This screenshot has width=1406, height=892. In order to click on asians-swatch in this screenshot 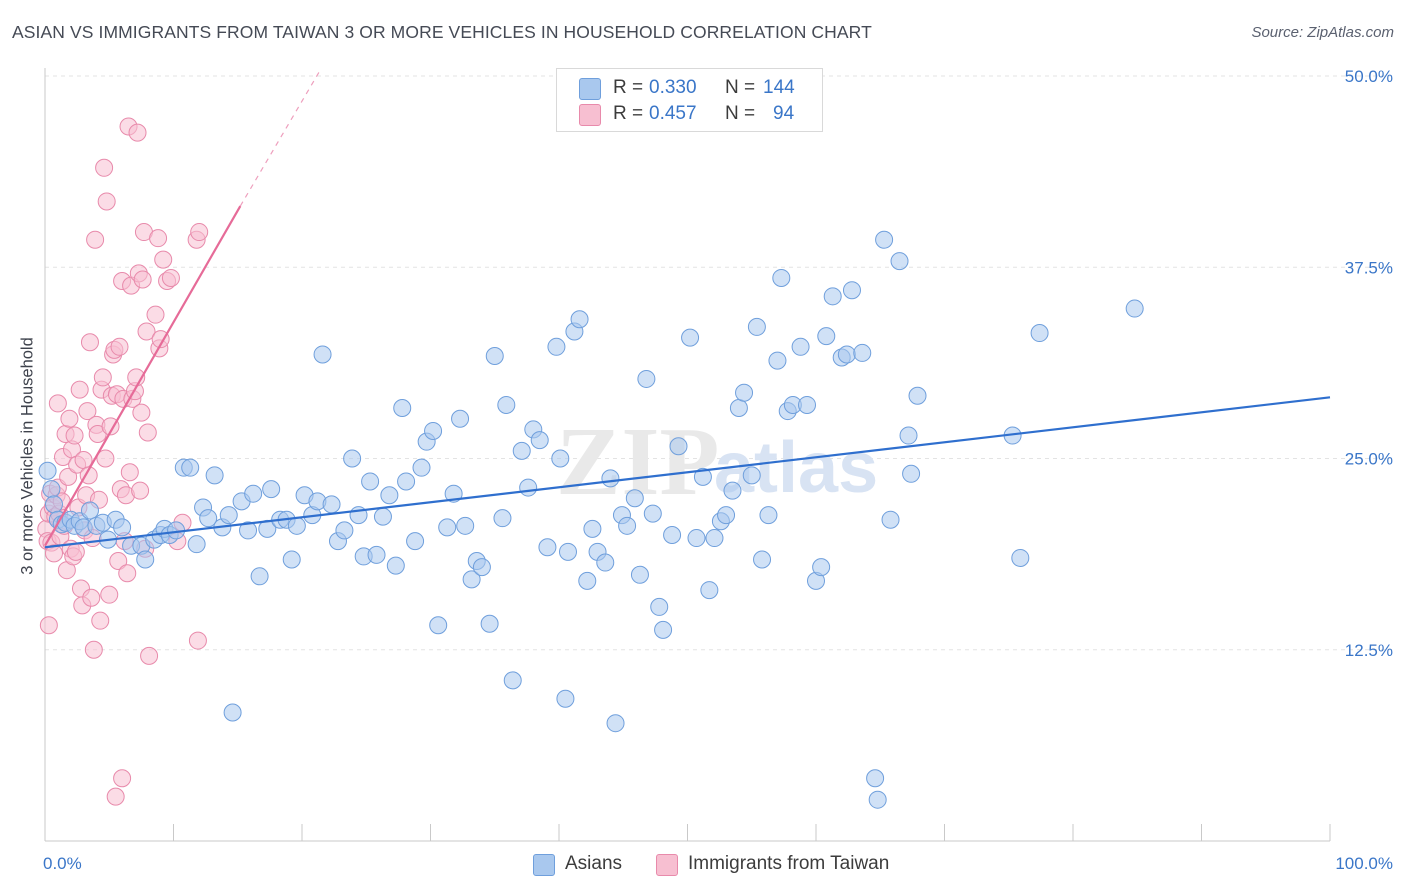, I will do `click(590, 89)`.